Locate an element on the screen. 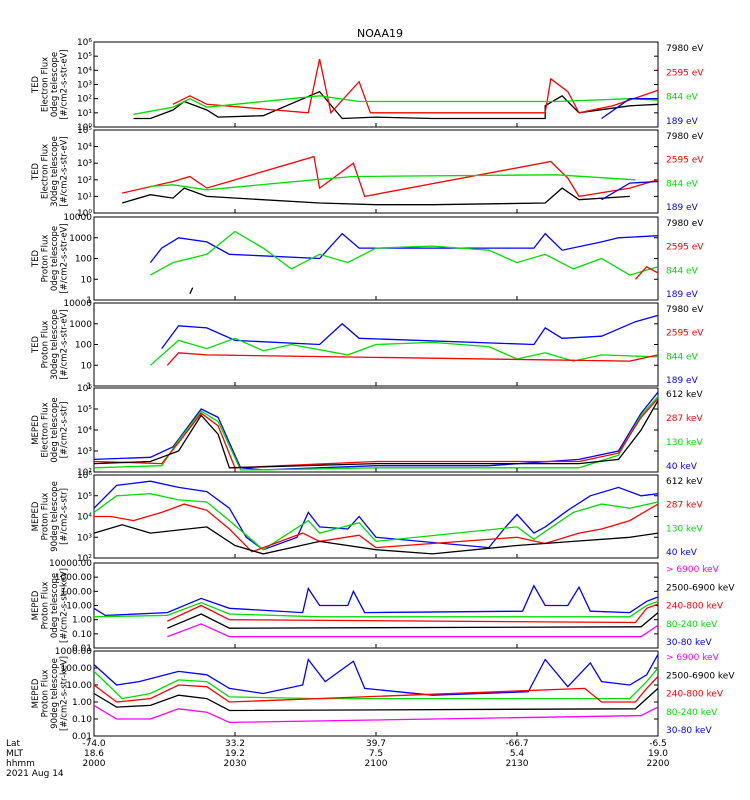  x-tick-hhmm: 2200 is located at coordinates (658, 764).